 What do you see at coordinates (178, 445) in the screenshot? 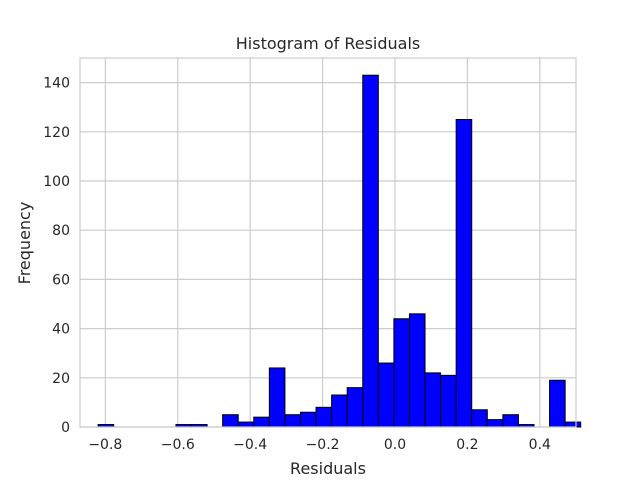
I see `x-tick-label: −0.6` at bounding box center [178, 445].